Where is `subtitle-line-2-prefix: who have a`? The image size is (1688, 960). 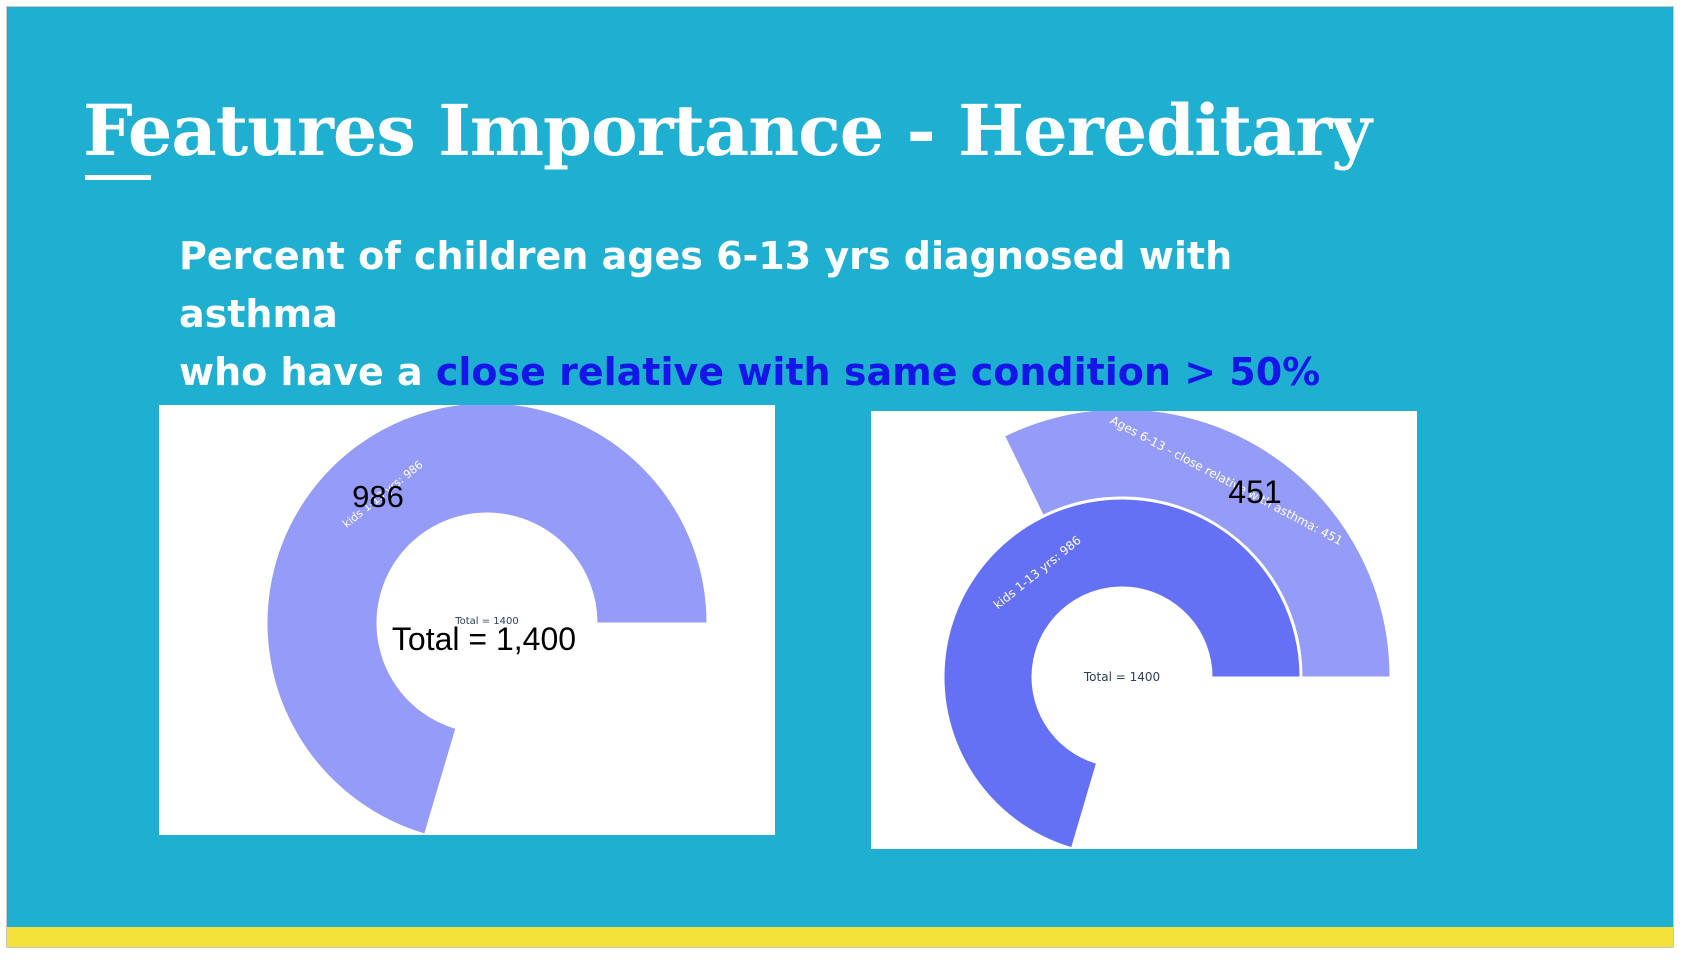 subtitle-line-2-prefix: who have a is located at coordinates (307, 372).